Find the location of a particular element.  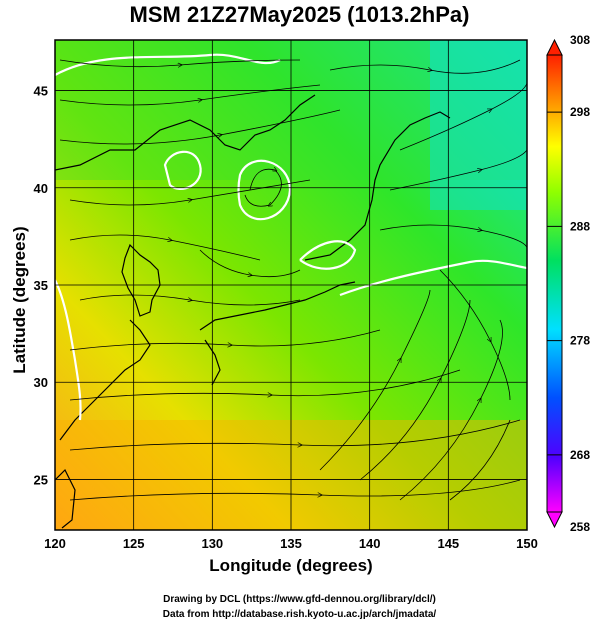

y-tick-label: 25 is located at coordinates (41, 479).